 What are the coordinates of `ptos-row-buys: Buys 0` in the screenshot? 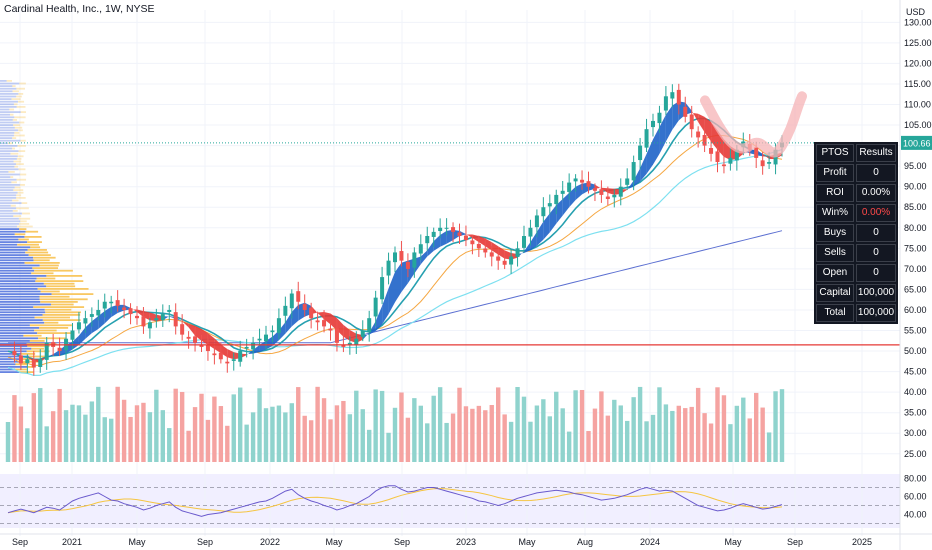 It's located at (856, 233).